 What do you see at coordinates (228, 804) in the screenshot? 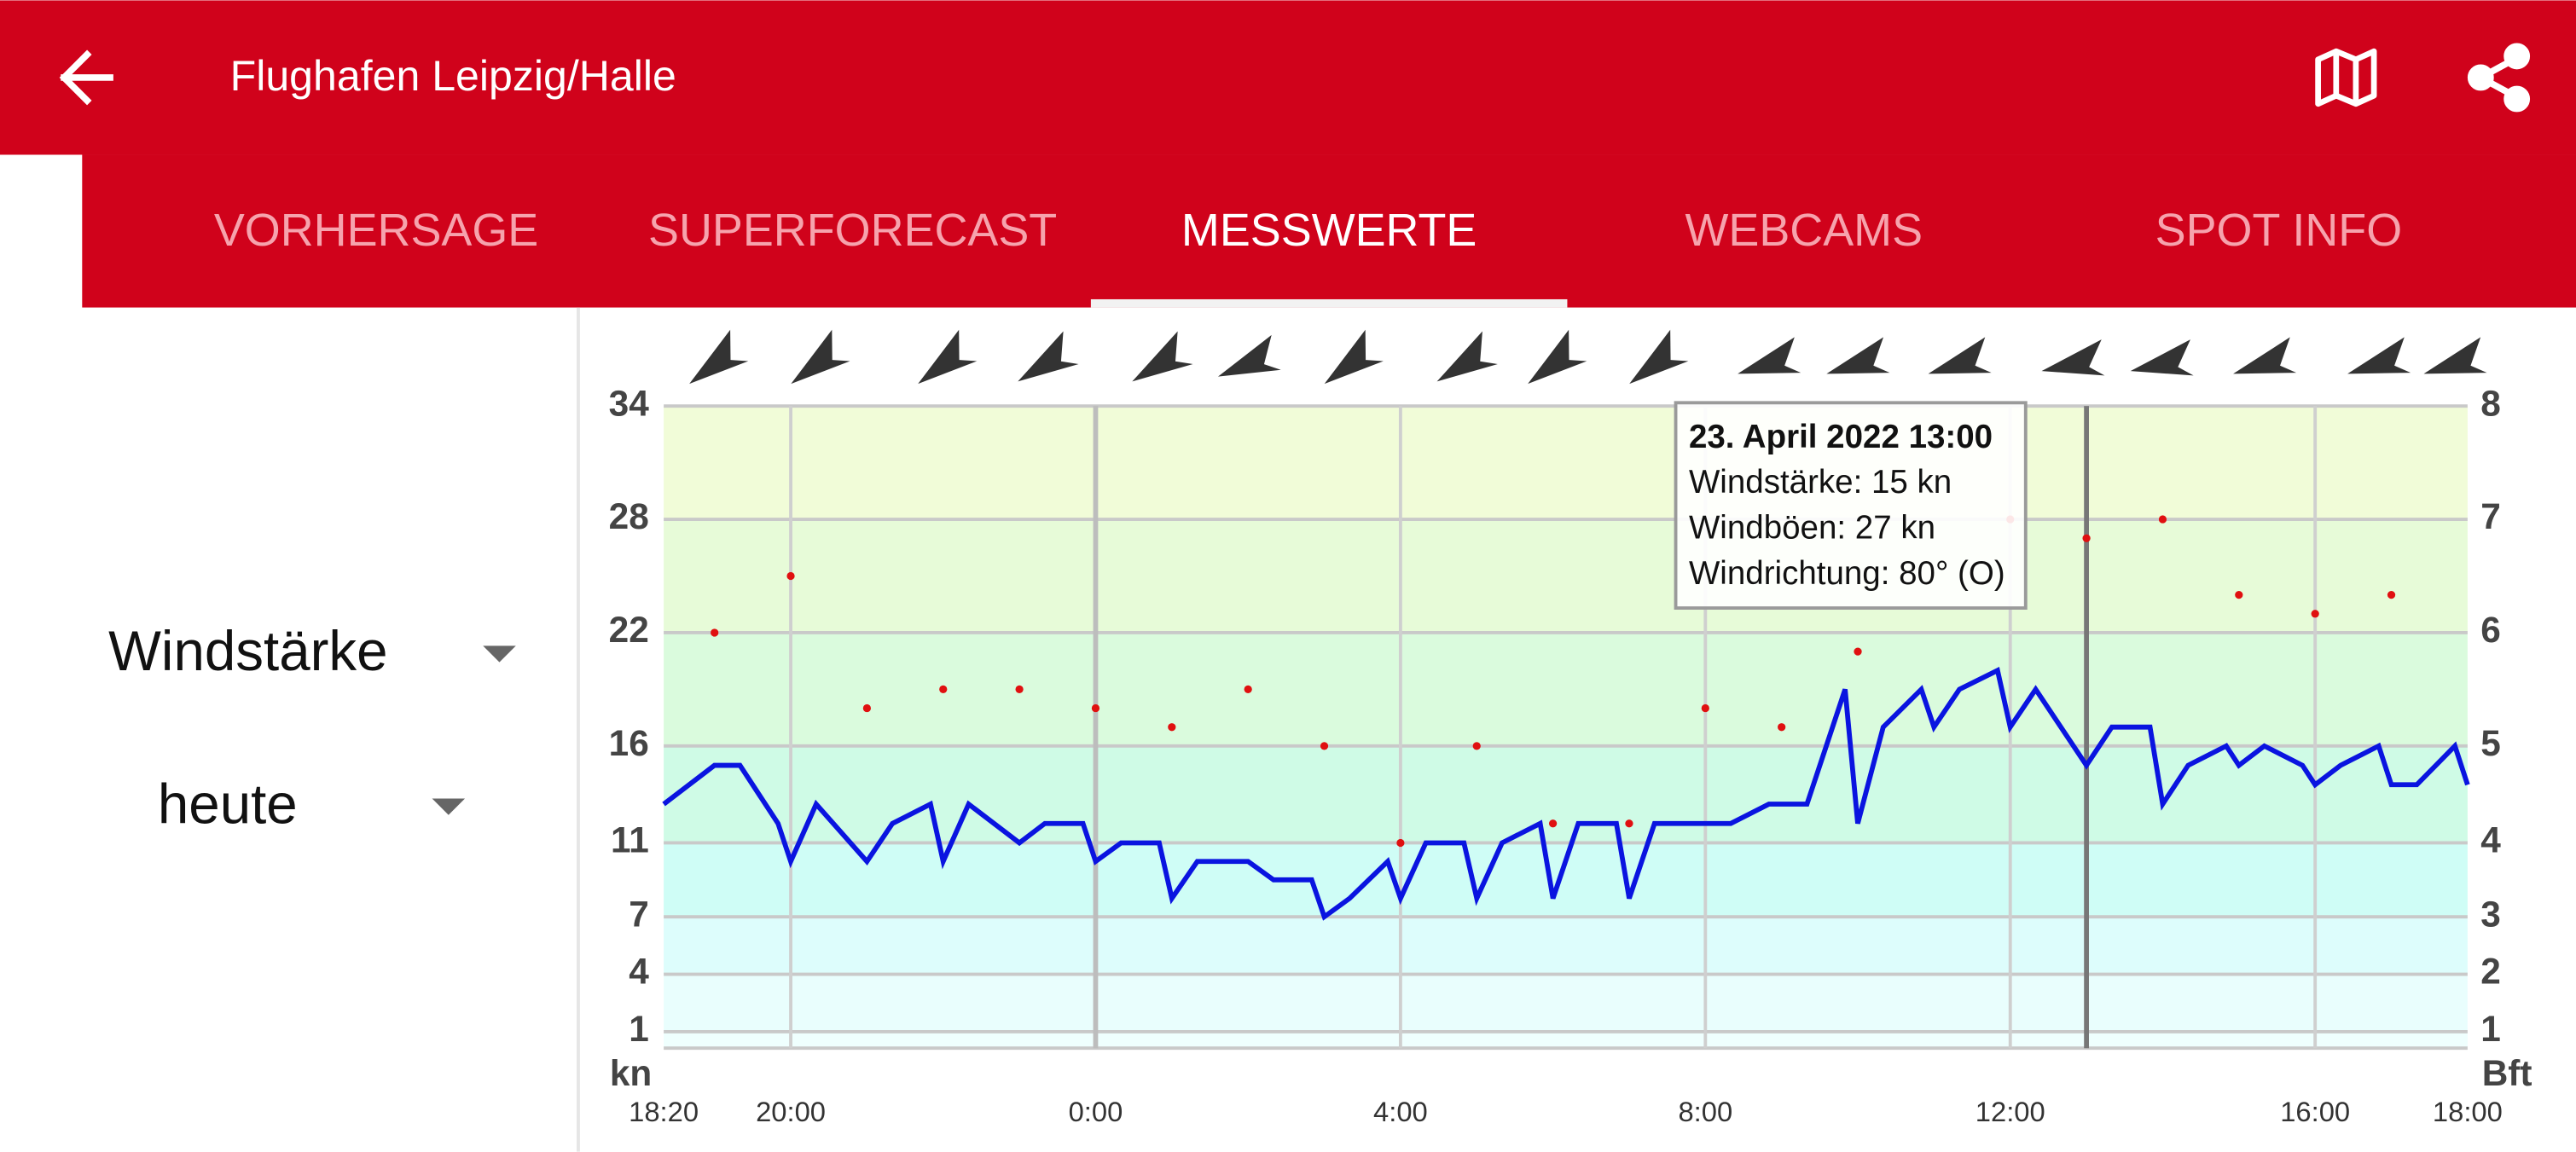
I see `period-select: heute` at bounding box center [228, 804].